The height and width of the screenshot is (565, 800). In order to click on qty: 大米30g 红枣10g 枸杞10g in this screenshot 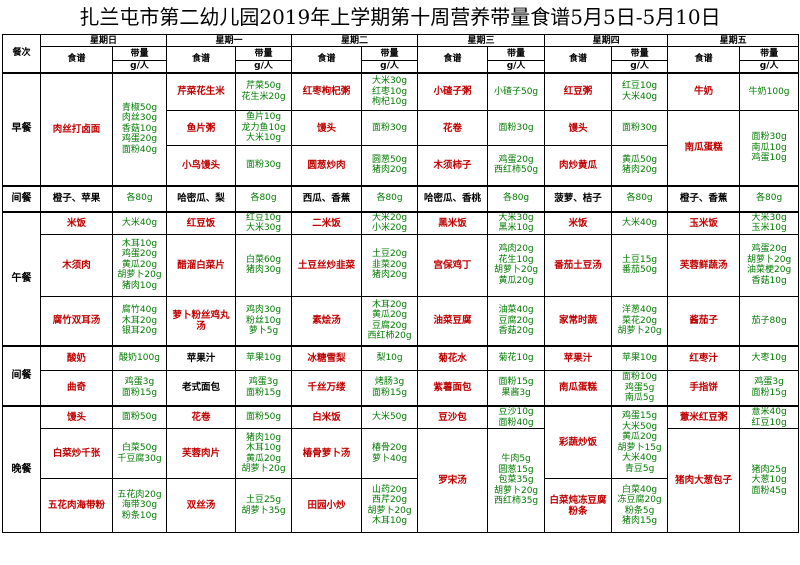, I will do `click(390, 91)`.